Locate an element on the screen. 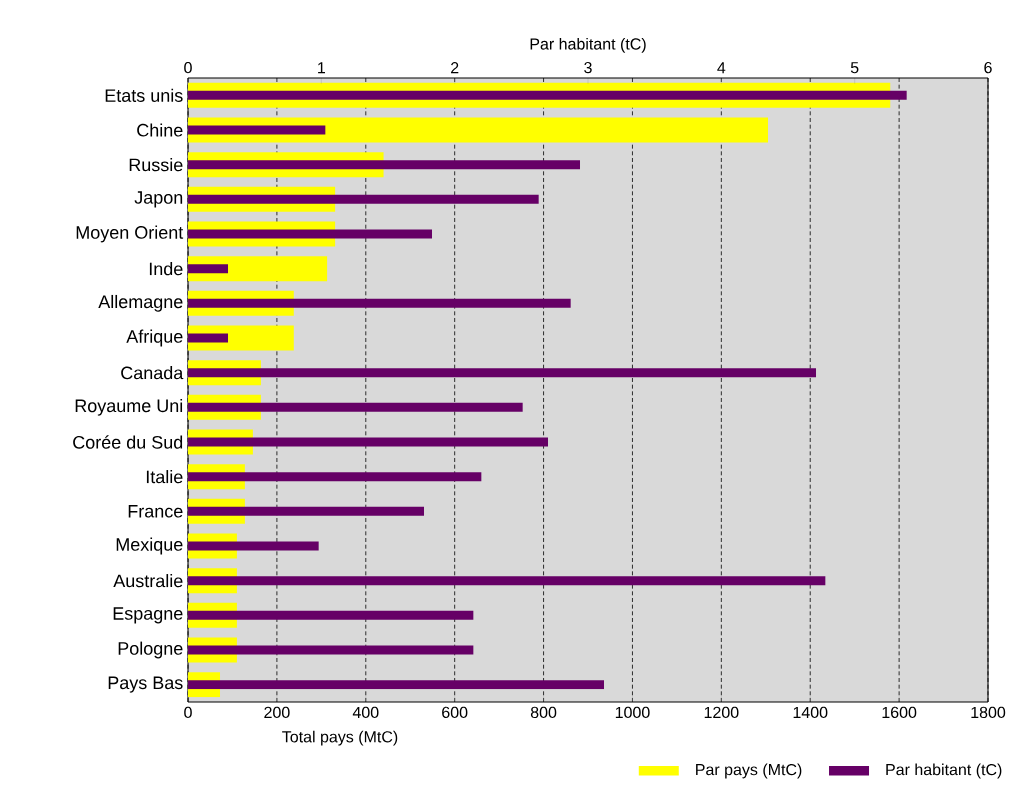 This screenshot has width=1016, height=787. y-tick-label: Mexique is located at coordinates (149, 546).